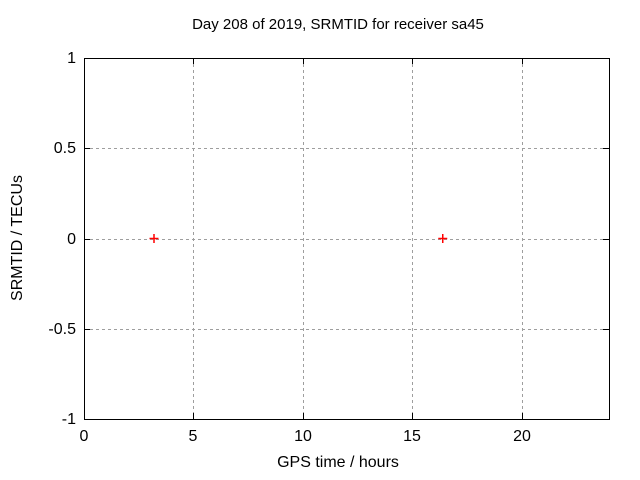 The width and height of the screenshot is (640, 480). What do you see at coordinates (69, 419) in the screenshot?
I see `y-tick-label: -1` at bounding box center [69, 419].